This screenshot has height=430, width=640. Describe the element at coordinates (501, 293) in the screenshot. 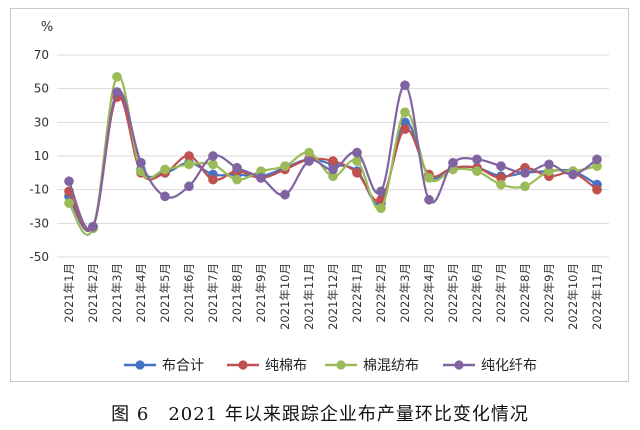

I see `x-tick-label: 2022年7月` at that location.